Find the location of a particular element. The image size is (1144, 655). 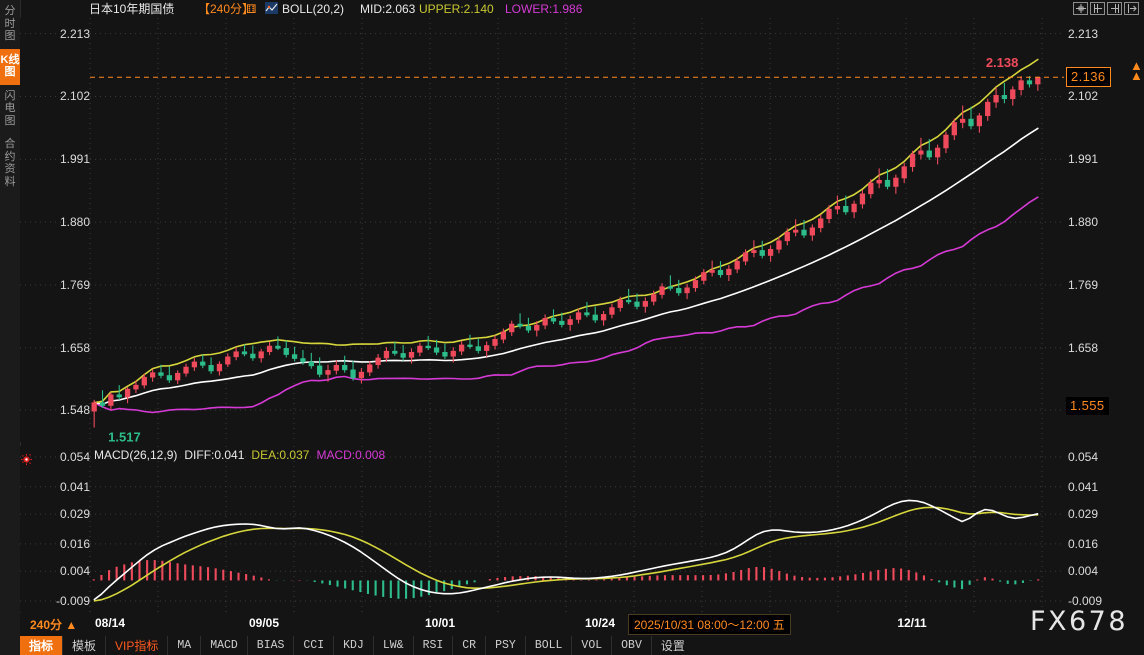

boll-mid-value: MID:2.063 is located at coordinates (388, 9).